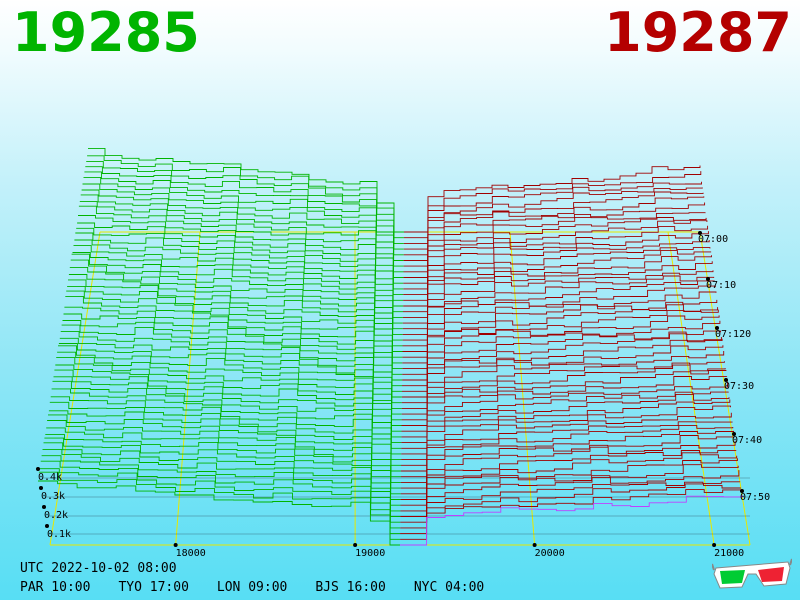 This screenshot has width=800, height=600. I want to click on price-tick-label: 18000, so click(191, 553).